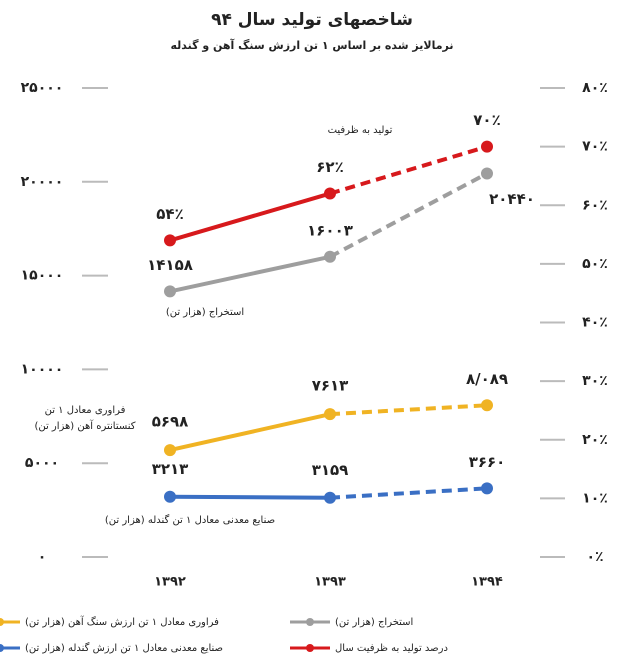 This screenshot has width=625, height=659. Describe the element at coordinates (595, 205) in the screenshot. I see `y2-tick-label: ۶۰٪` at that location.